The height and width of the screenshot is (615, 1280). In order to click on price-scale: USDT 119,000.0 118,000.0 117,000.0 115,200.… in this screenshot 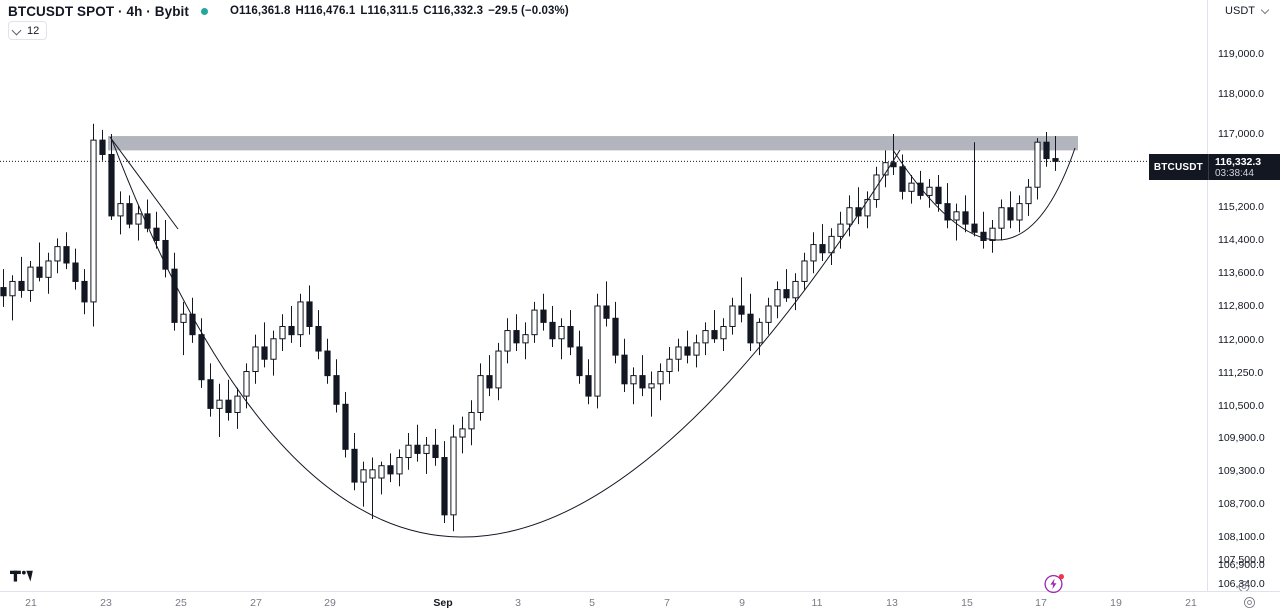, I will do `click(1243, 307)`.